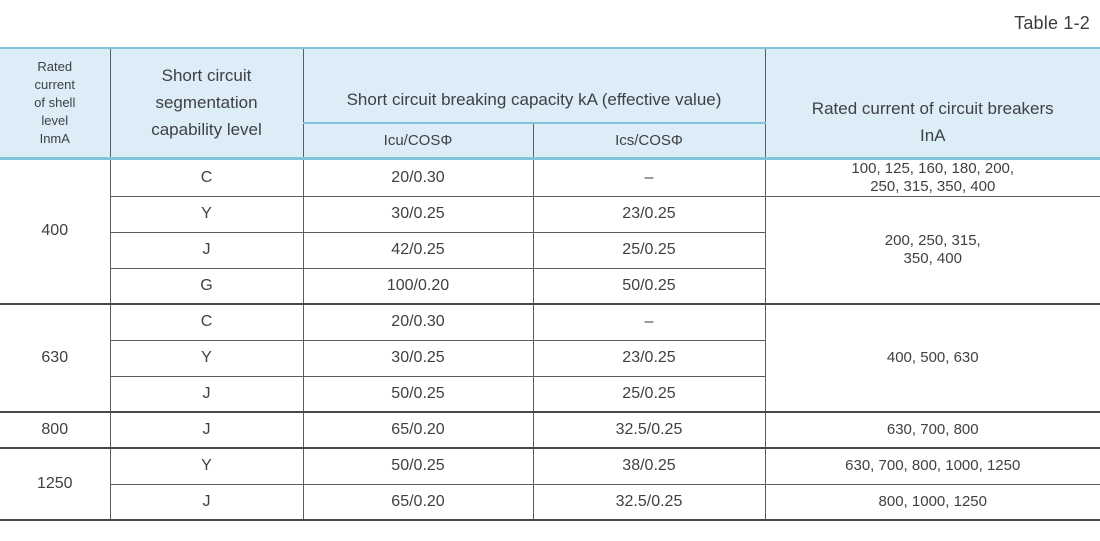 Image resolution: width=1100 pixels, height=541 pixels. Describe the element at coordinates (932, 250) in the screenshot. I see `rated-current-cell: 200, 250, 315, 350, 400` at that location.